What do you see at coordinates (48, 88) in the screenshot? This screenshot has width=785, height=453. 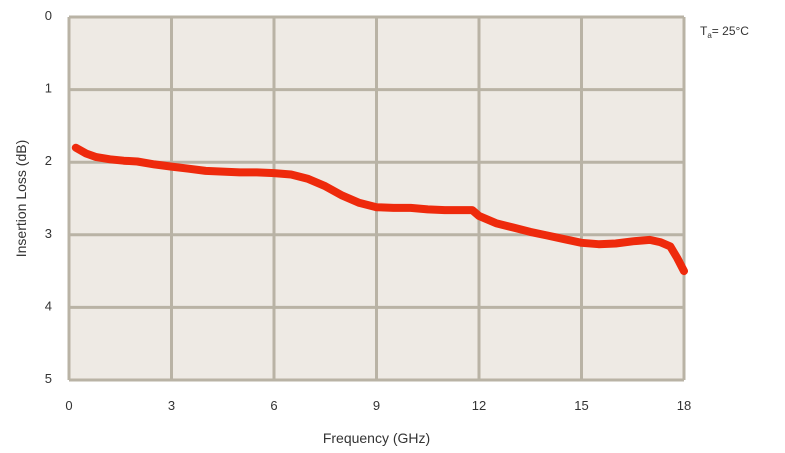 I see `y-tick-label: 1` at bounding box center [48, 88].